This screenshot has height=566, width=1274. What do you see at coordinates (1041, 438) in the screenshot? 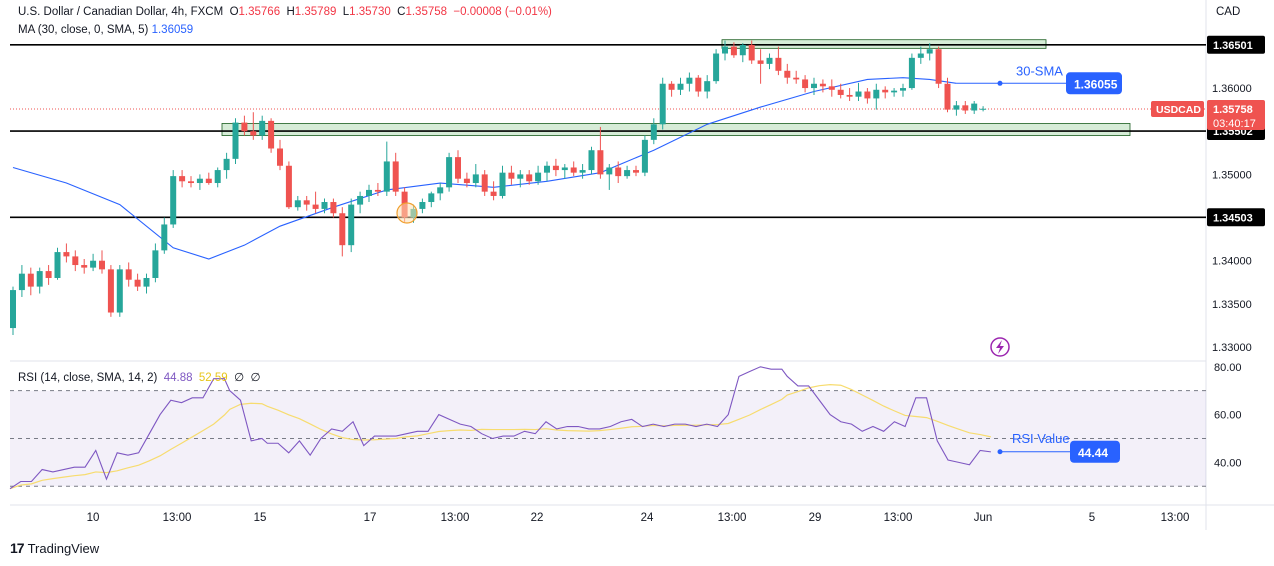
I see `rsi-value-annotation-label: RSI Value` at bounding box center [1041, 438].